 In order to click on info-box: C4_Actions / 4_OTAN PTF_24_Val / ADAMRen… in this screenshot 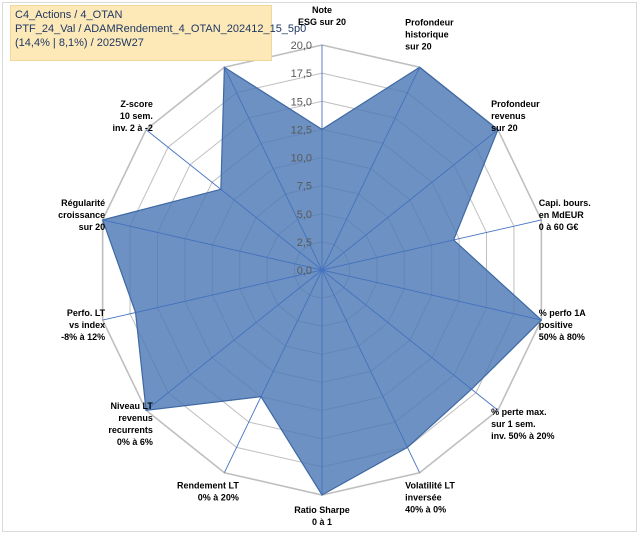, I will do `click(158, 33)`.